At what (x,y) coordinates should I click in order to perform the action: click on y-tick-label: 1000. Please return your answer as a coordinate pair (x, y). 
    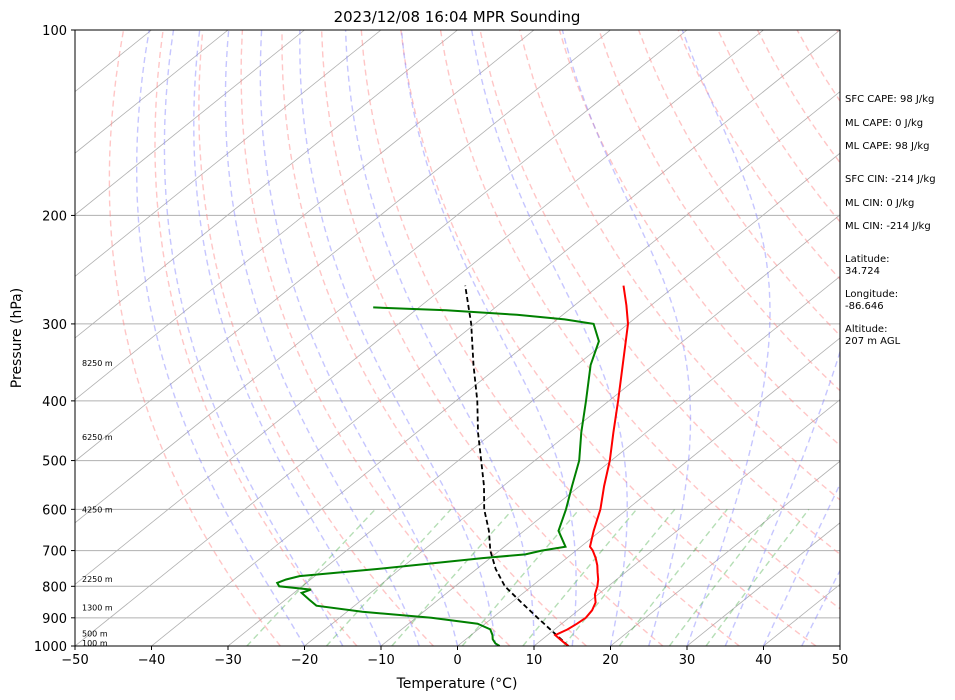
    Looking at the image, I should click on (50, 647).